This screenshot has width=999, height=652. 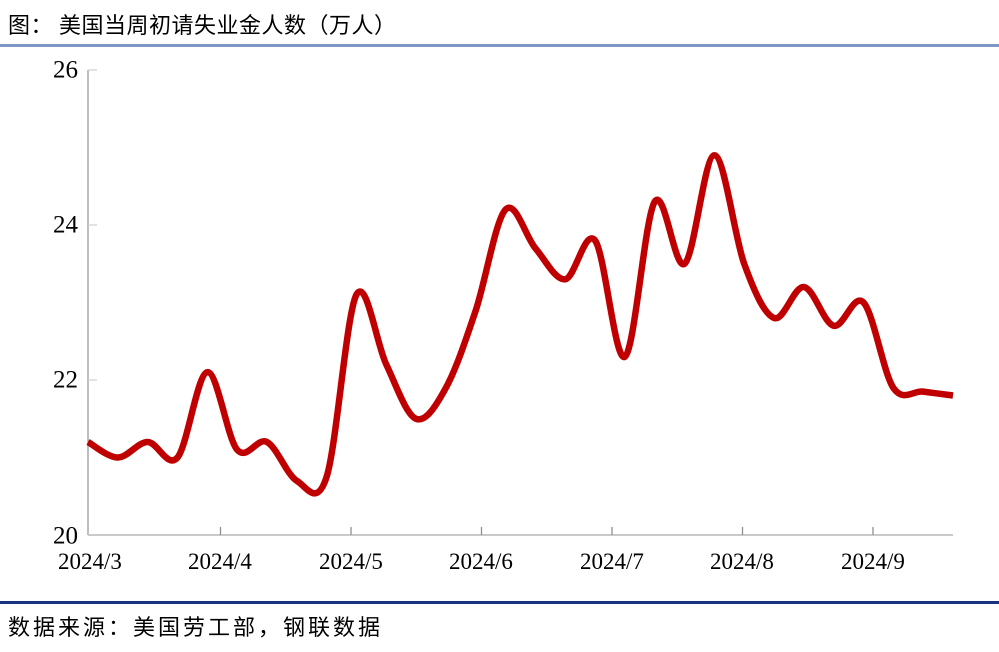 I want to click on x-tick-label: 2024/9, so click(x=873, y=561).